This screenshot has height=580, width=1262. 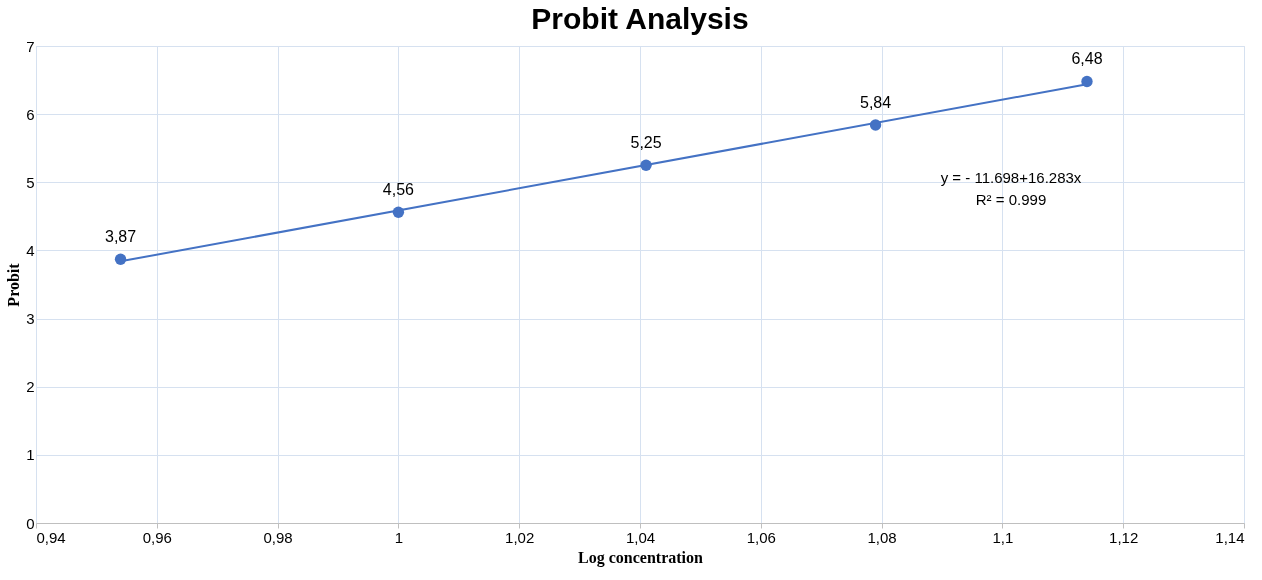 I want to click on x-tick-label: 0,98, so click(x=278, y=537).